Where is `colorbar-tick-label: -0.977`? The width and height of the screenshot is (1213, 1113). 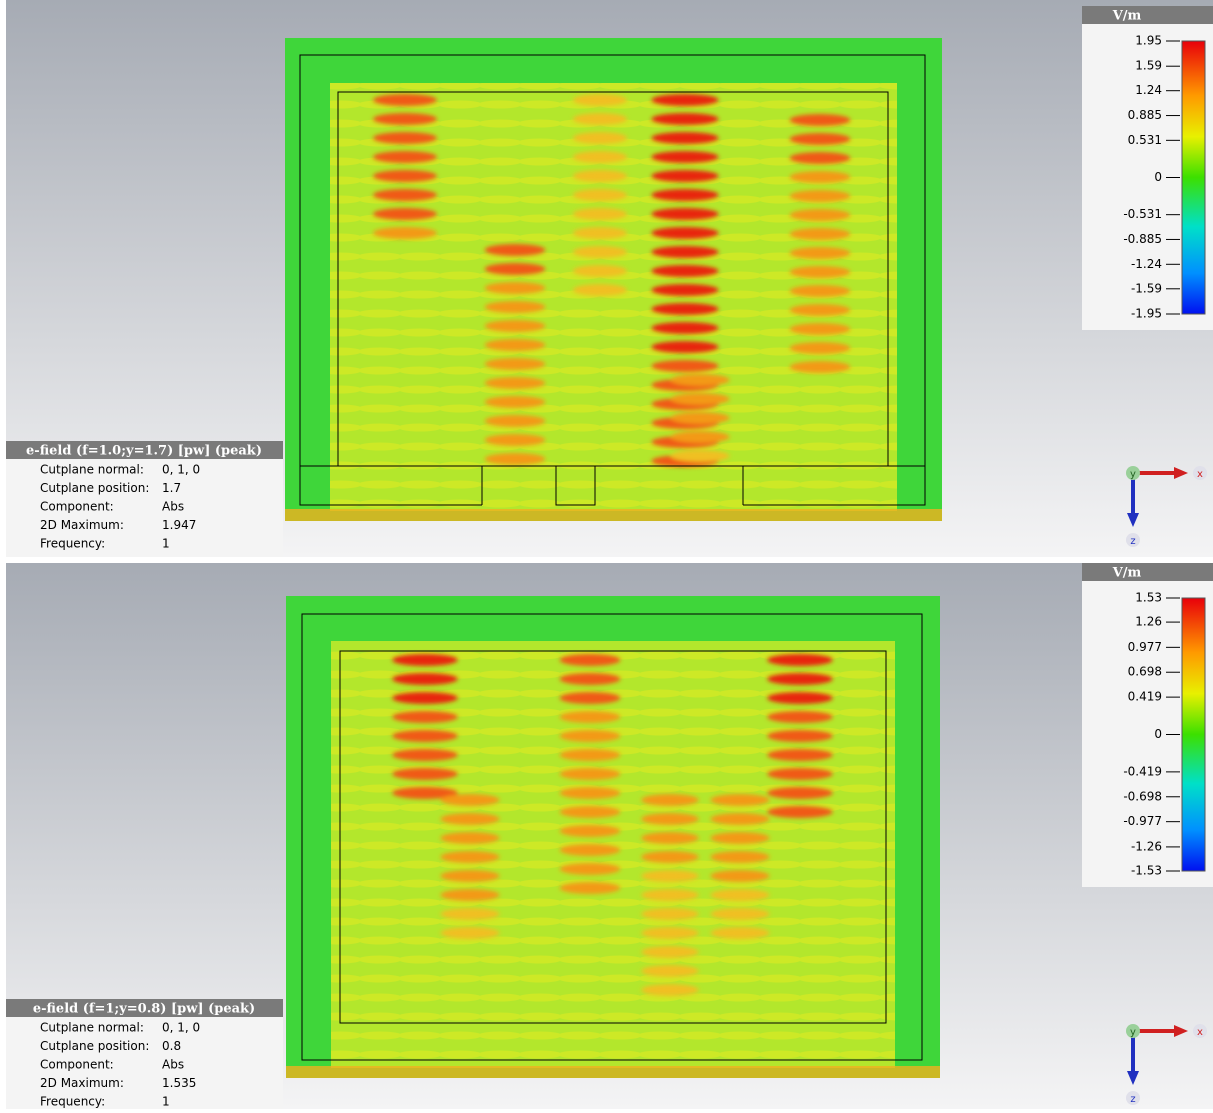 colorbar-tick-label: -0.977 is located at coordinates (1142, 821).